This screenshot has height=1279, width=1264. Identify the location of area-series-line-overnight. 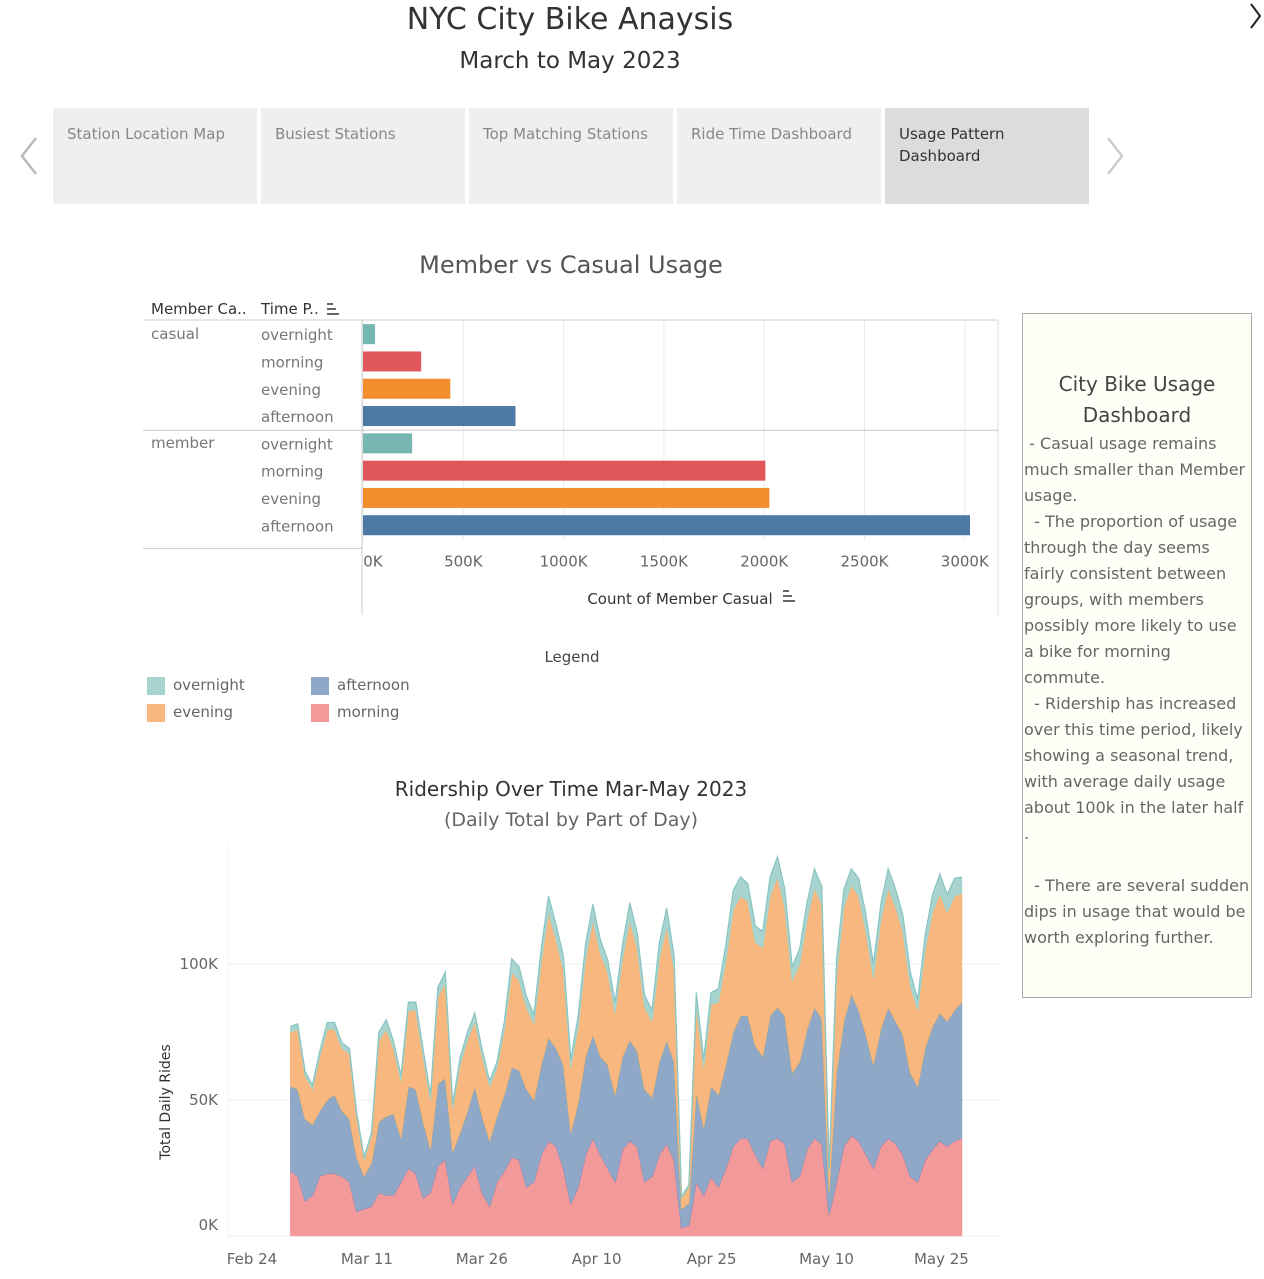
(626, 1026).